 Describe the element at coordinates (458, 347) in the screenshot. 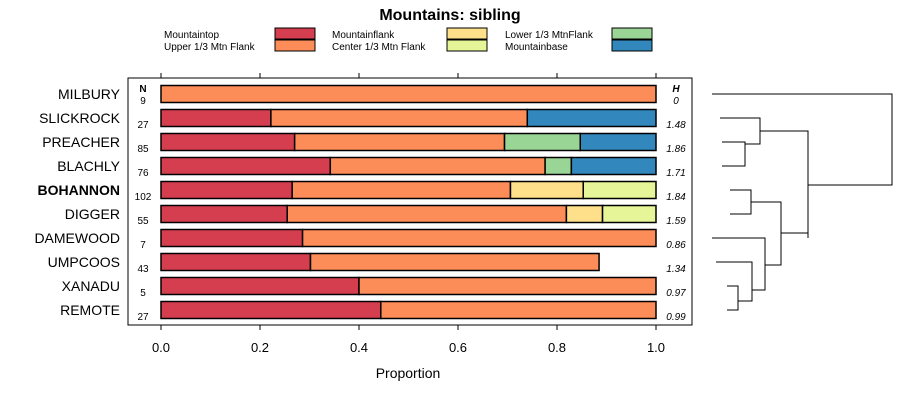

I see `x-tick-label-3: 0.6` at that location.